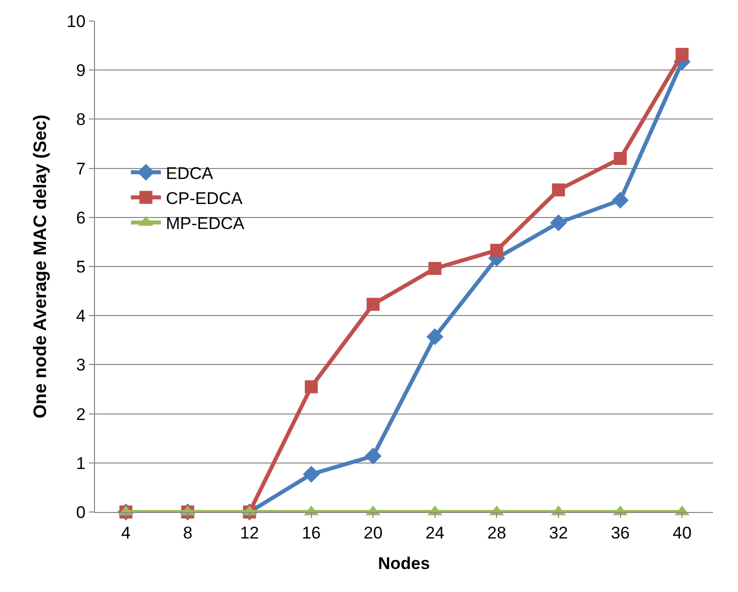 The height and width of the screenshot is (592, 738). I want to click on y-tick-label: 2, so click(81, 414).